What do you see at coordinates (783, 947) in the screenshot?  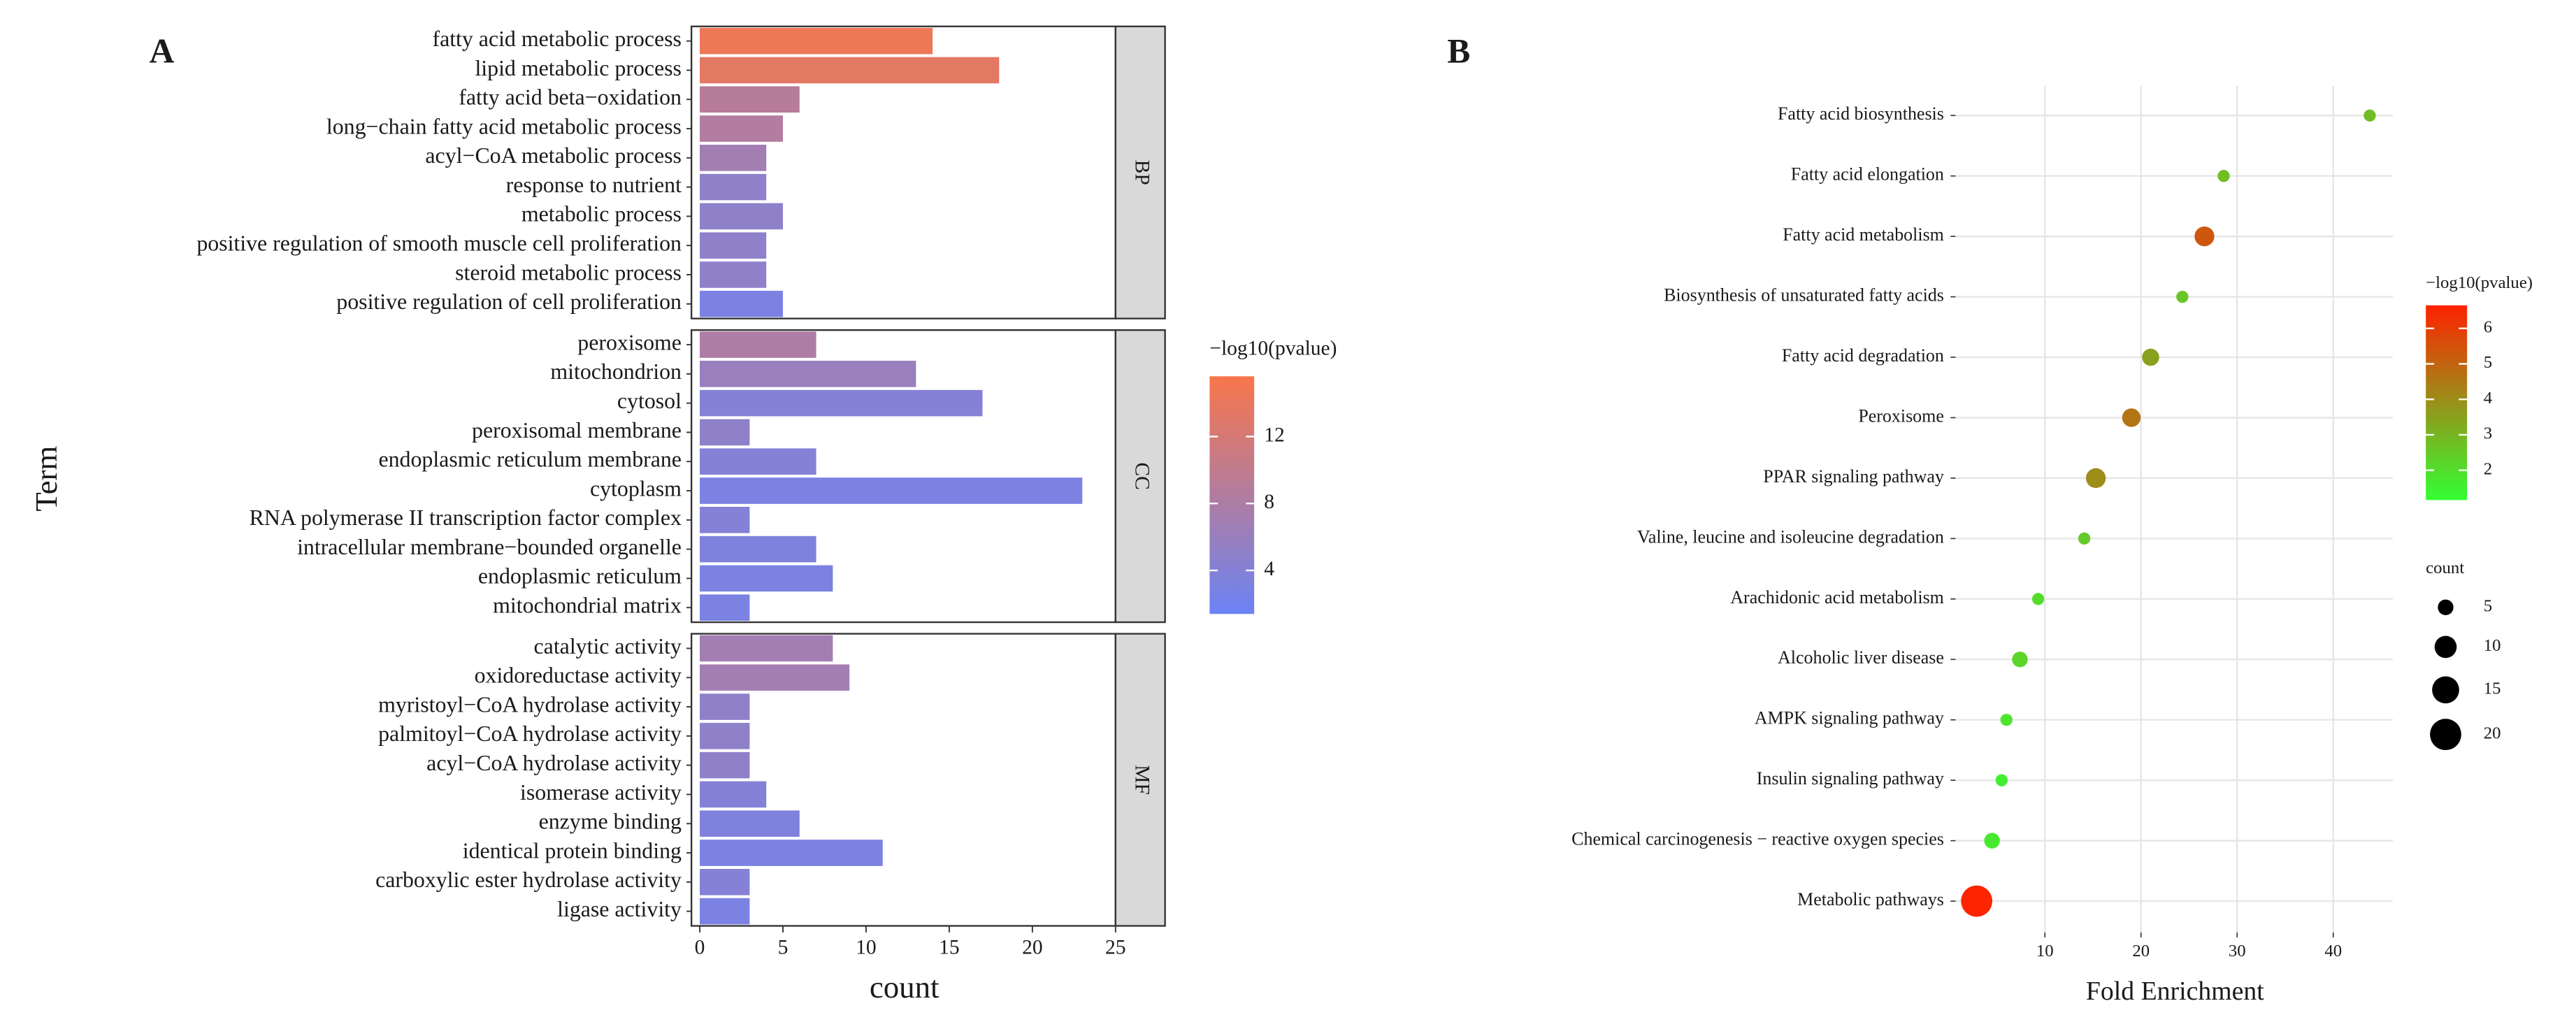 I see `x-tick-label: 5` at bounding box center [783, 947].